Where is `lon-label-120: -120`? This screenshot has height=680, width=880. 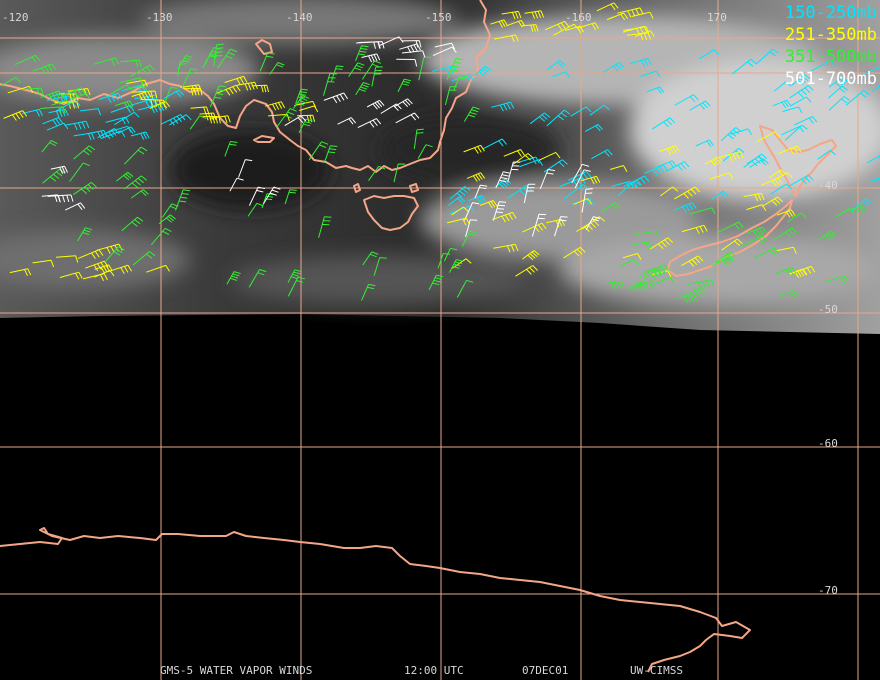
lon-label-120: -120 is located at coordinates (15, 17).